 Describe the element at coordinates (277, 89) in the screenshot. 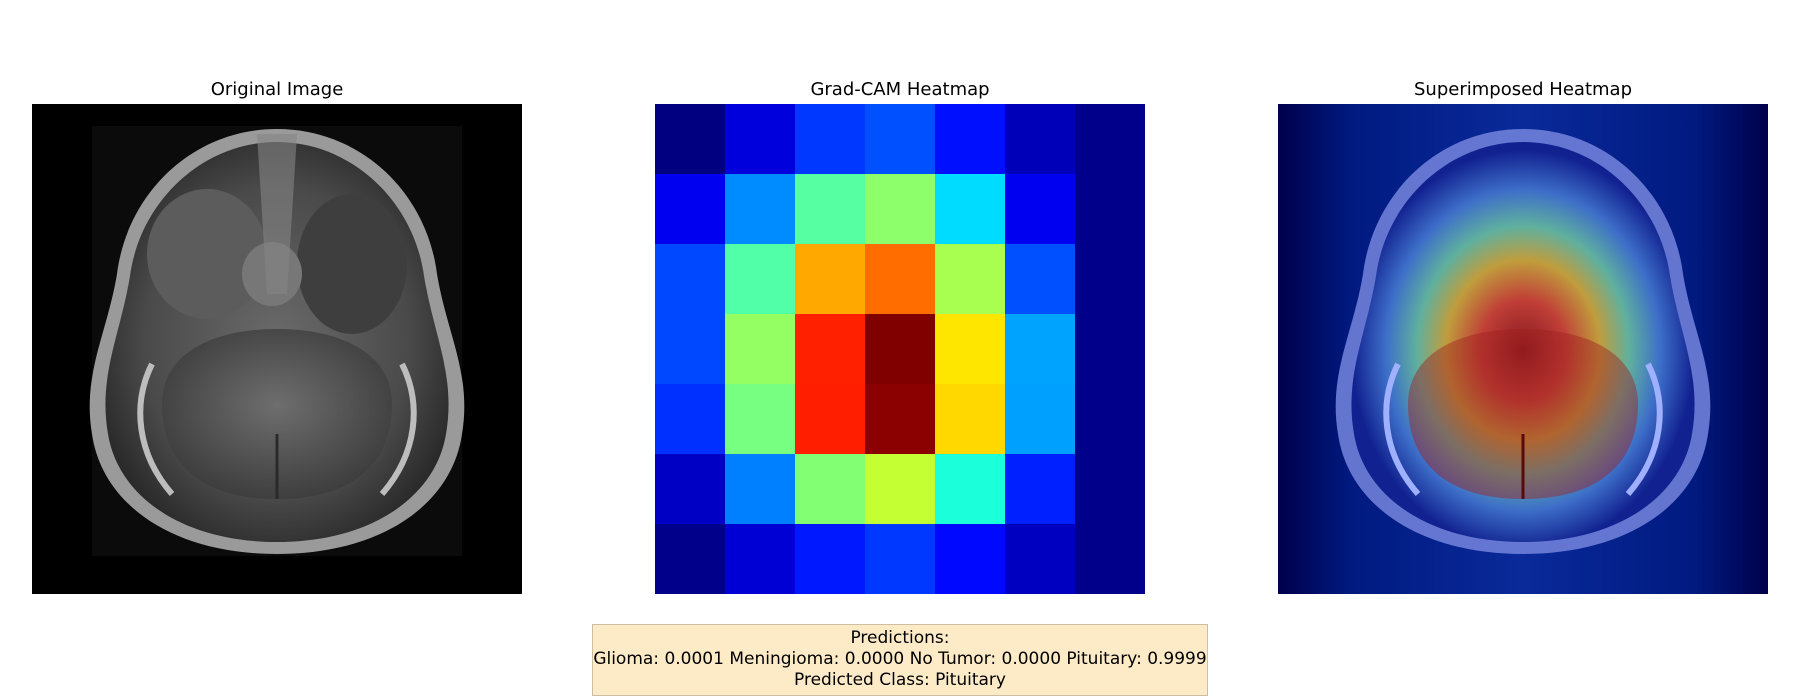

I see `original-image-title: Original Image` at that location.